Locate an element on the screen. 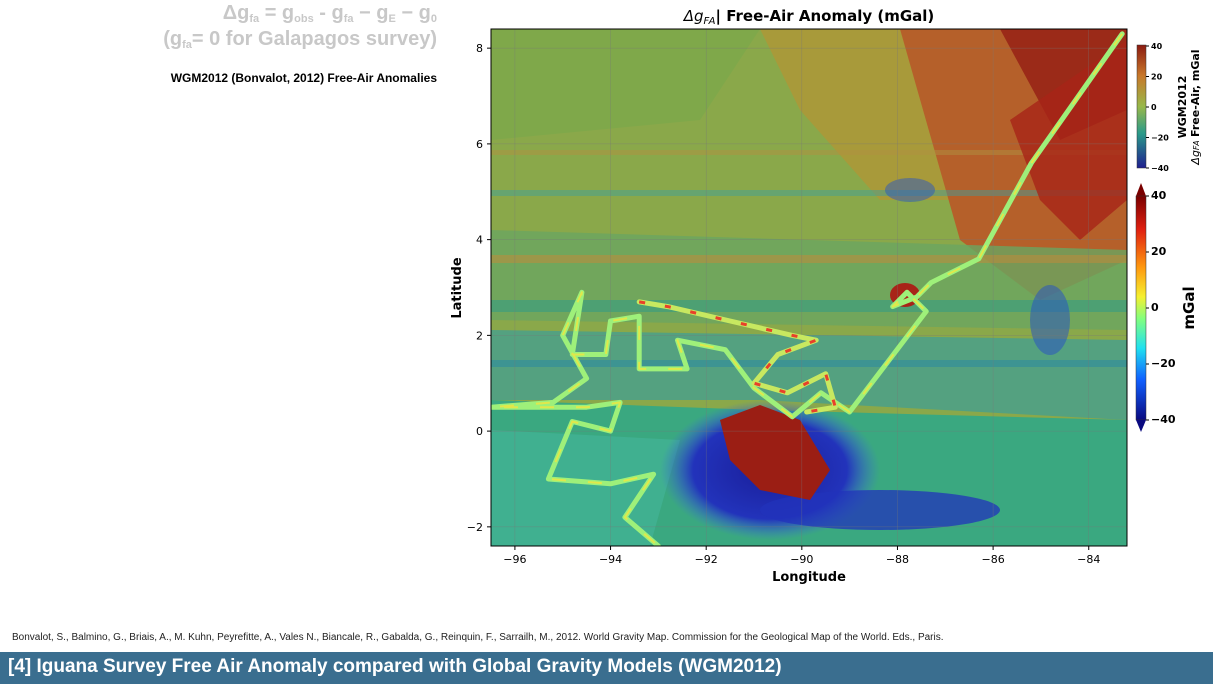 The height and width of the screenshot is (684, 1213). anomaly-equation-line2: (gfa= 0 for Galapagos survey) is located at coordinates (300, 39).